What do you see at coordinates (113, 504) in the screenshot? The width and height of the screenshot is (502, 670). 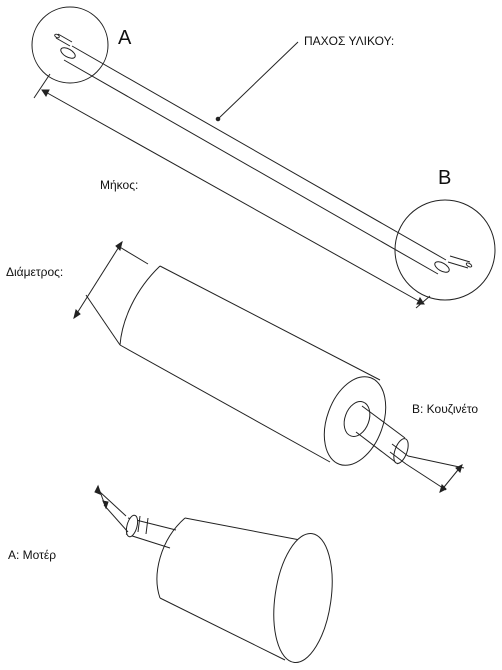 I see `motor-extension-top` at bounding box center [113, 504].